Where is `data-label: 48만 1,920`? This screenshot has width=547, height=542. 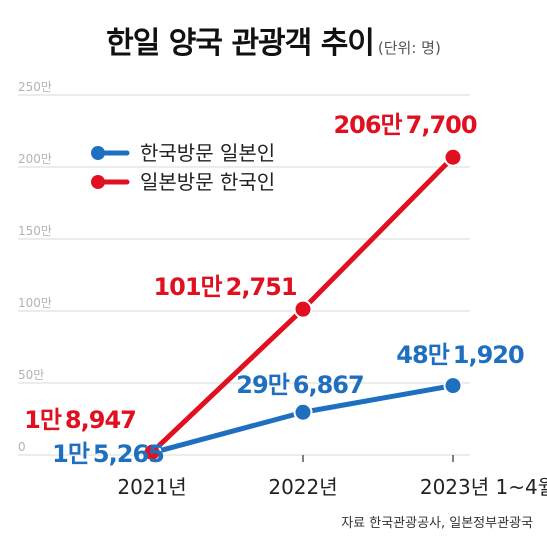 data-label: 48만 1,920 is located at coordinates (460, 355).